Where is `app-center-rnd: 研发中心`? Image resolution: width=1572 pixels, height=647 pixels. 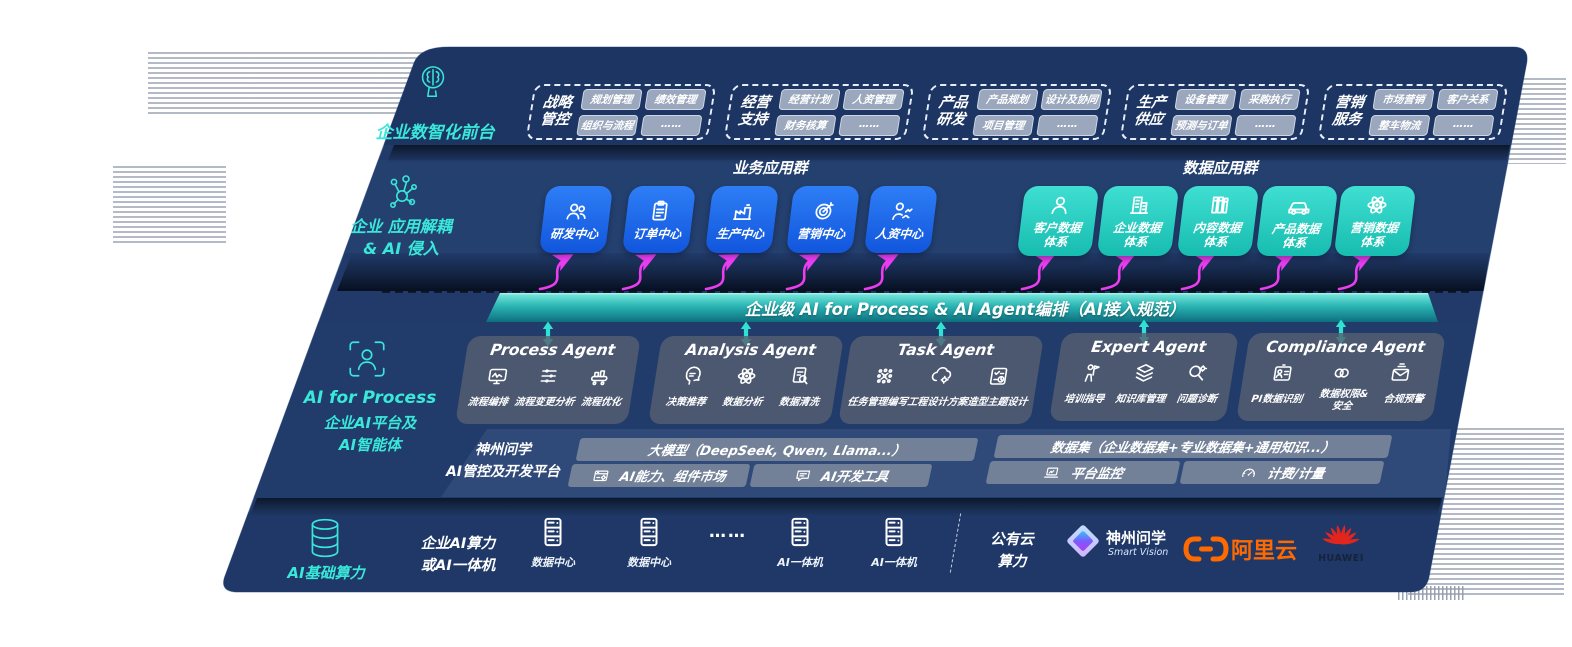 app-center-rnd: 研发中心 is located at coordinates (576, 219).